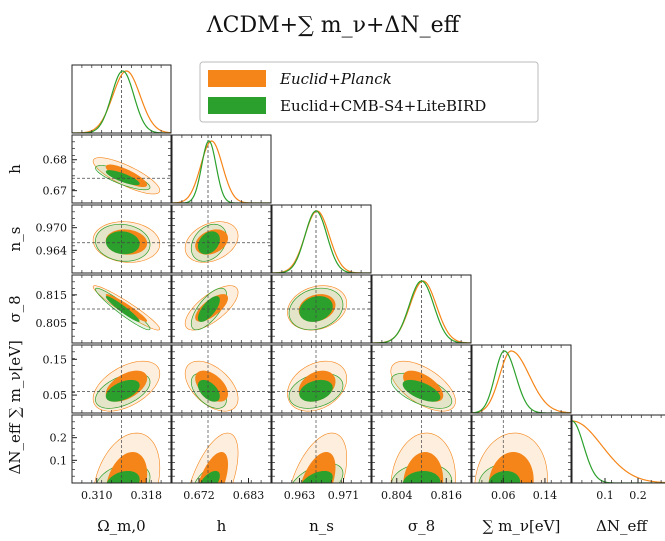 The image size is (665, 541). What do you see at coordinates (59, 438) in the screenshot?
I see `y-tick-label-n-eff-0: 0.2` at bounding box center [59, 438].